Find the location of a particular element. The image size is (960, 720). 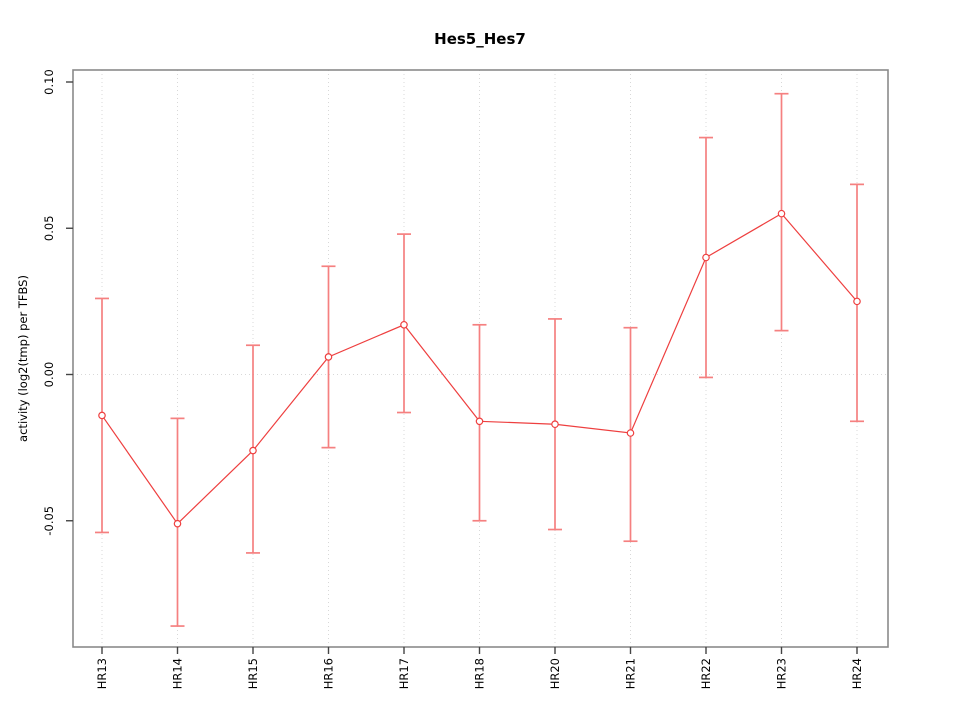

x-tick-label: HR15 is located at coordinates (253, 673).